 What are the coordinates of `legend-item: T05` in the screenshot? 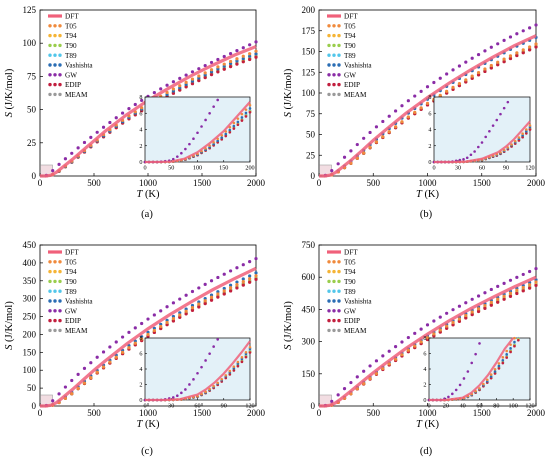 It's located at (341, 262).